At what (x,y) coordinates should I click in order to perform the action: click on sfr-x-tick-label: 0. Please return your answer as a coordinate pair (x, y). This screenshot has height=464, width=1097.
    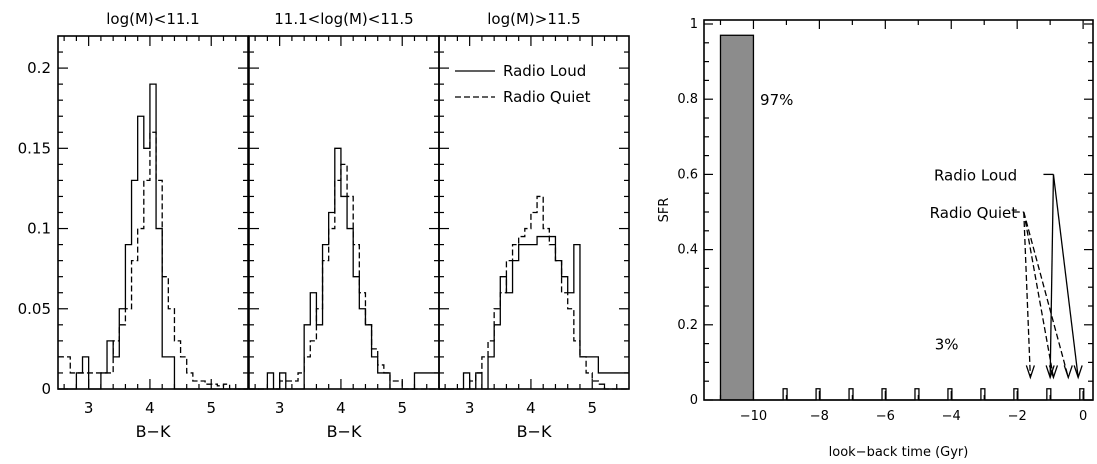
    Looking at the image, I should click on (1083, 416).